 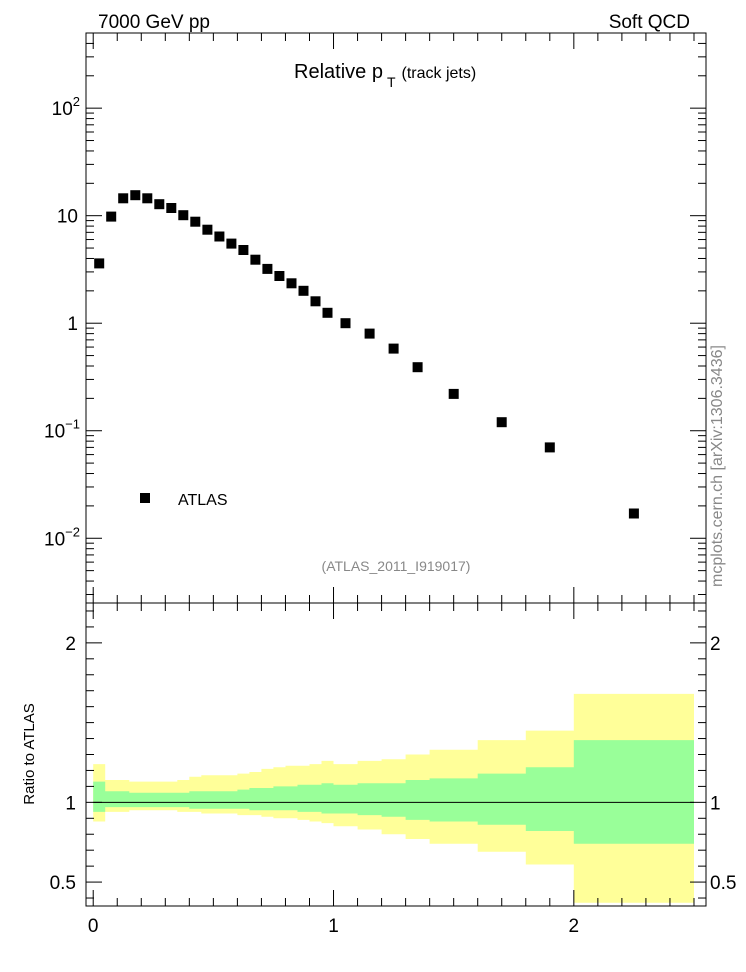 What do you see at coordinates (70, 803) in the screenshot?
I see `ratio-y-tick-label: 1` at bounding box center [70, 803].